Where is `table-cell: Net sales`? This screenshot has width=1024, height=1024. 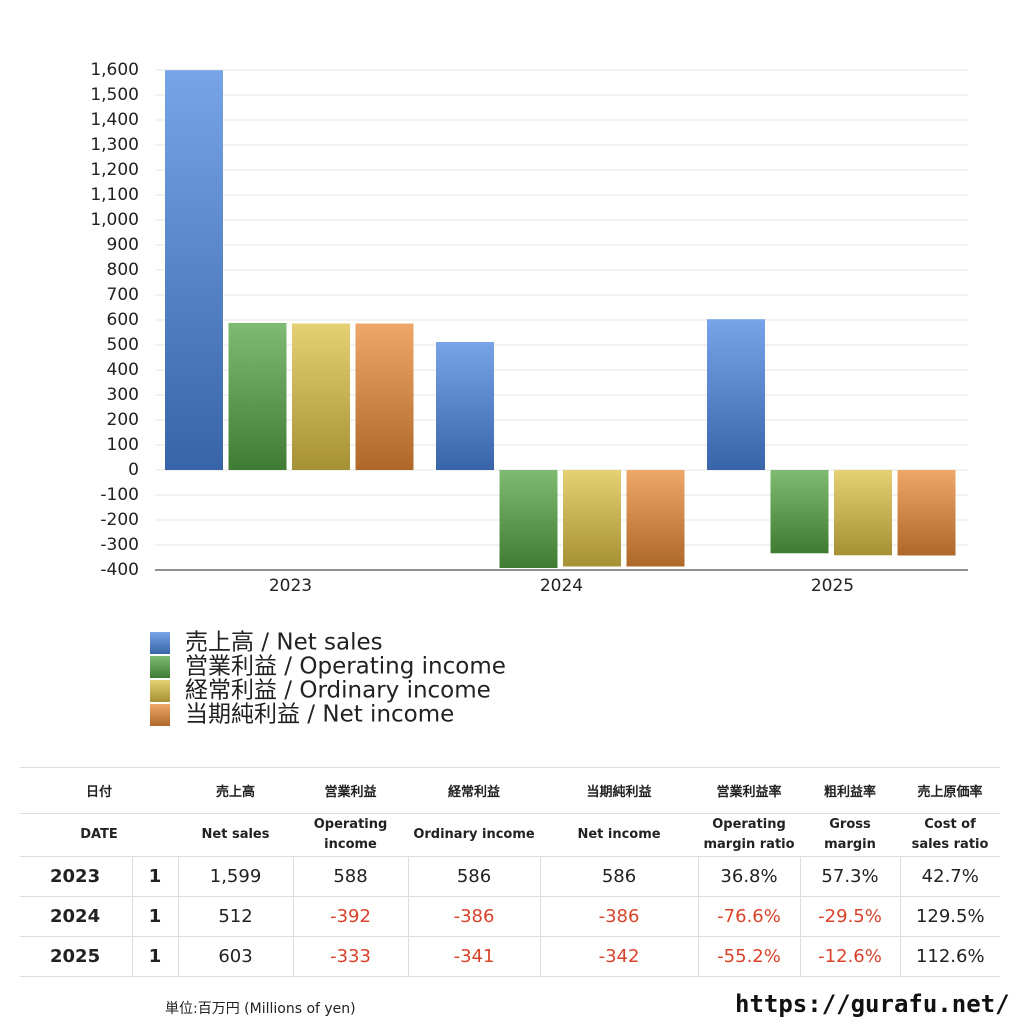
table-cell: Net sales is located at coordinates (236, 835).